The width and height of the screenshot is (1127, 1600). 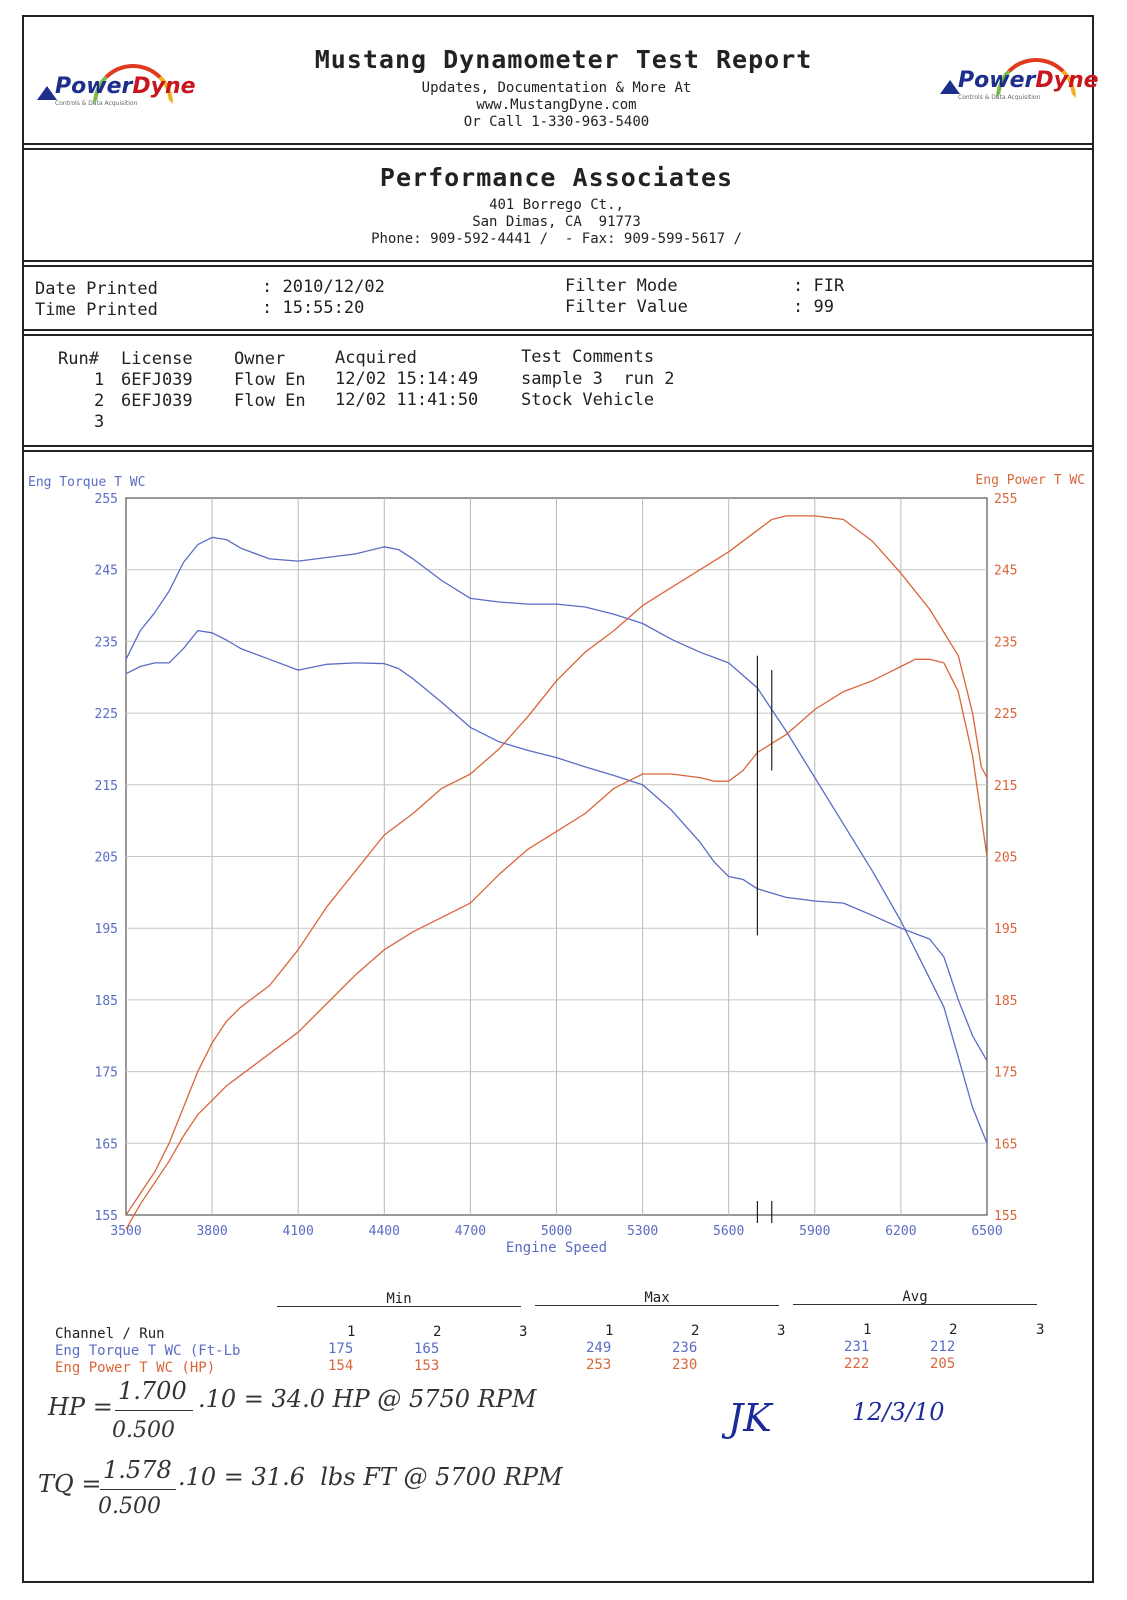 I want to click on power-max-1: 253, so click(x=599, y=1365).